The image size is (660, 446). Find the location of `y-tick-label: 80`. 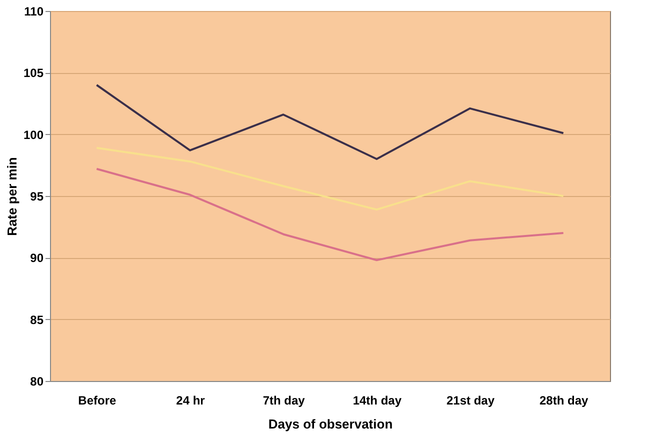

y-tick-label: 80 is located at coordinates (37, 381).